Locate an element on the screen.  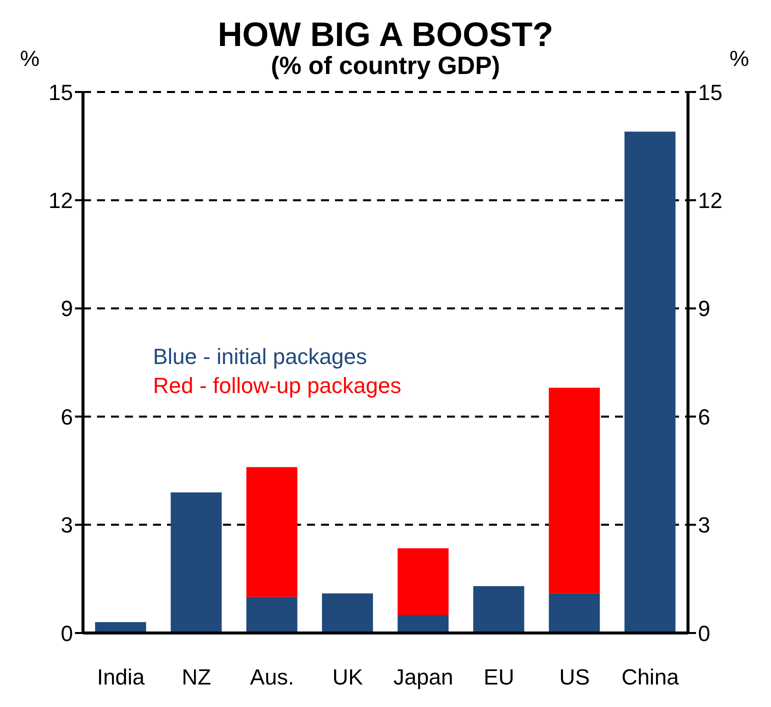
x-tick-label: US is located at coordinates (574, 677).